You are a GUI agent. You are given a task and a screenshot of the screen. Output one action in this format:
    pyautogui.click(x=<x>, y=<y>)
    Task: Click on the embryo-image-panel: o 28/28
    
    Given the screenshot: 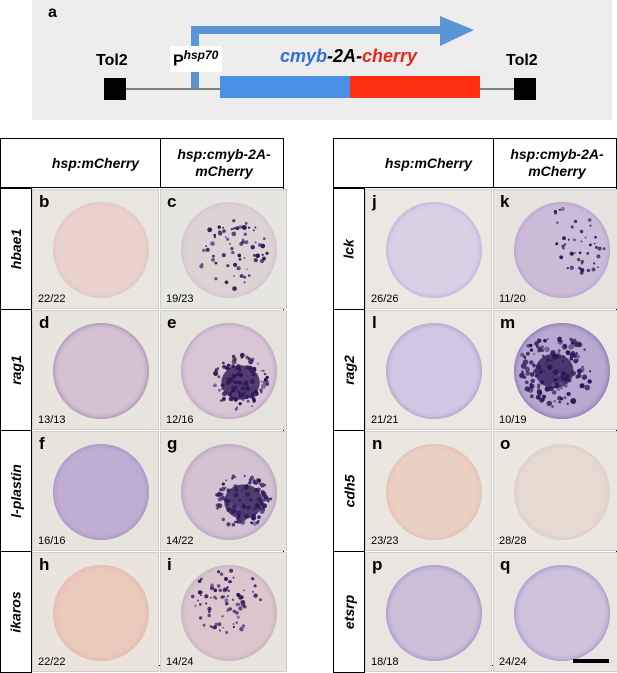 What is the action you would take?
    pyautogui.click(x=555, y=491)
    